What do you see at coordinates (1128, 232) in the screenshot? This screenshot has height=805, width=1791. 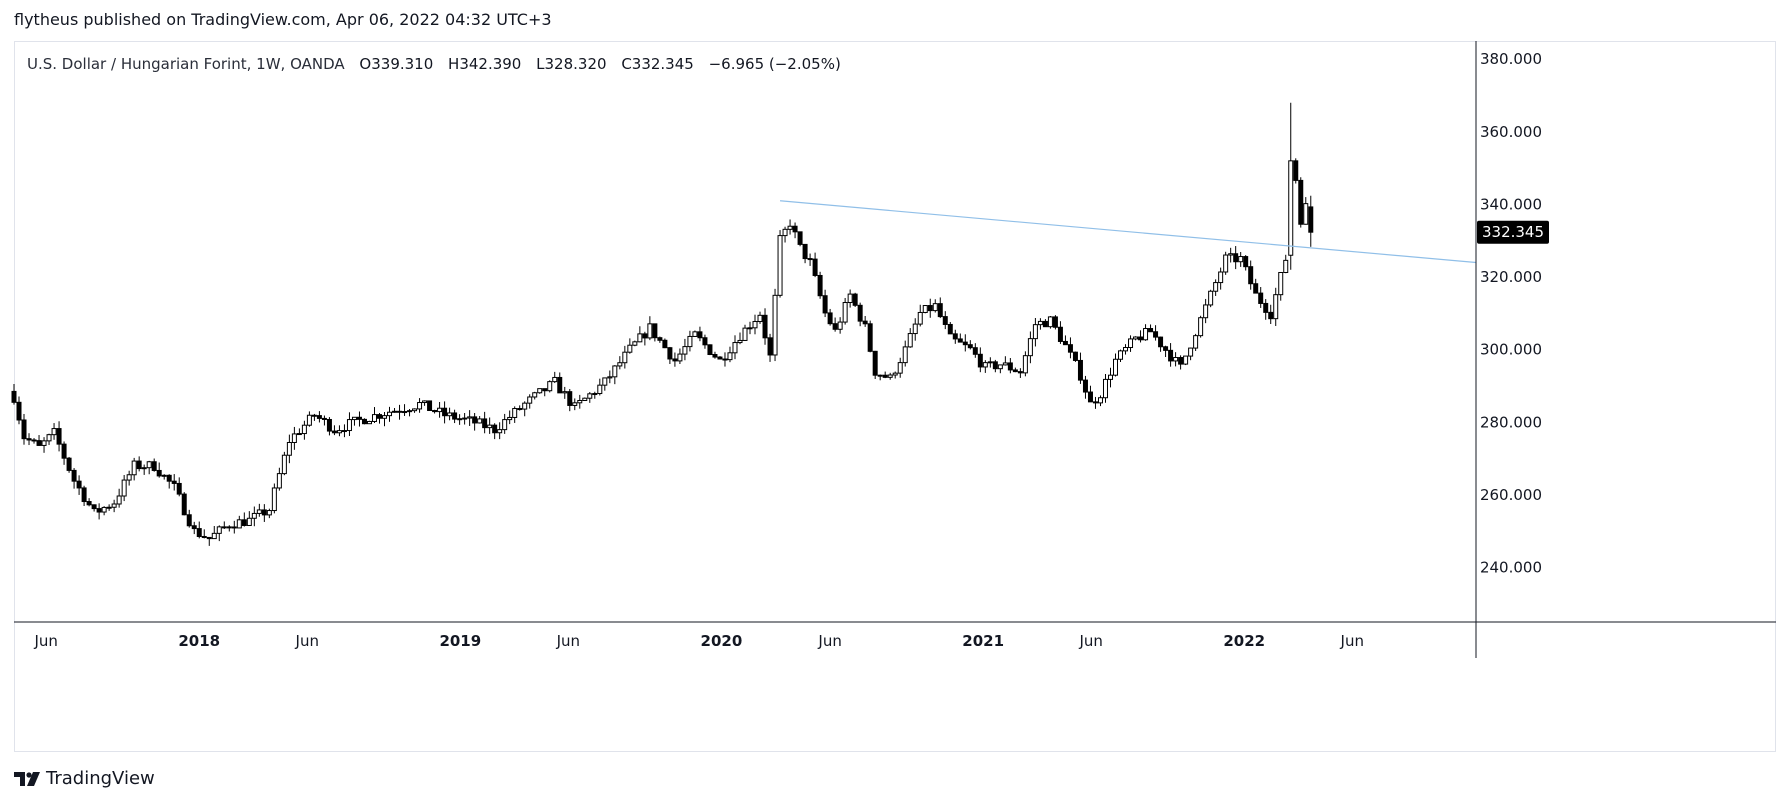 I see `trendline` at bounding box center [1128, 232].